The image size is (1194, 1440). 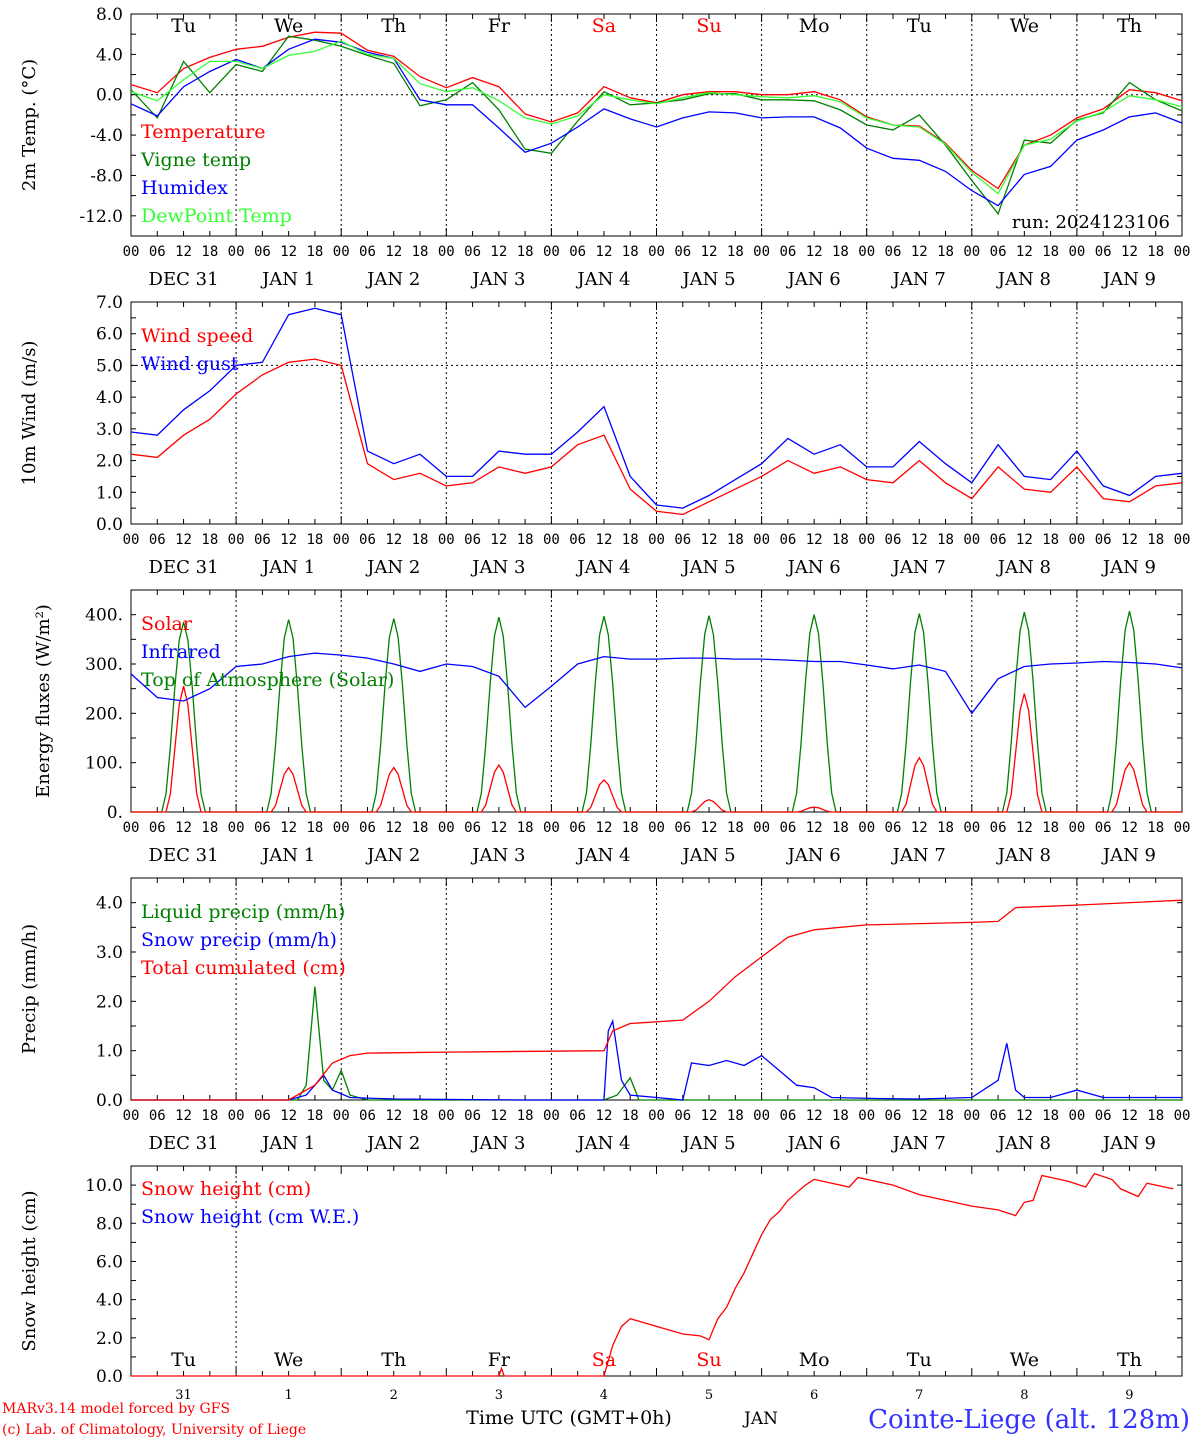 What do you see at coordinates (109, 430) in the screenshot?
I see `y-tick-label: 3.0` at bounding box center [109, 430].